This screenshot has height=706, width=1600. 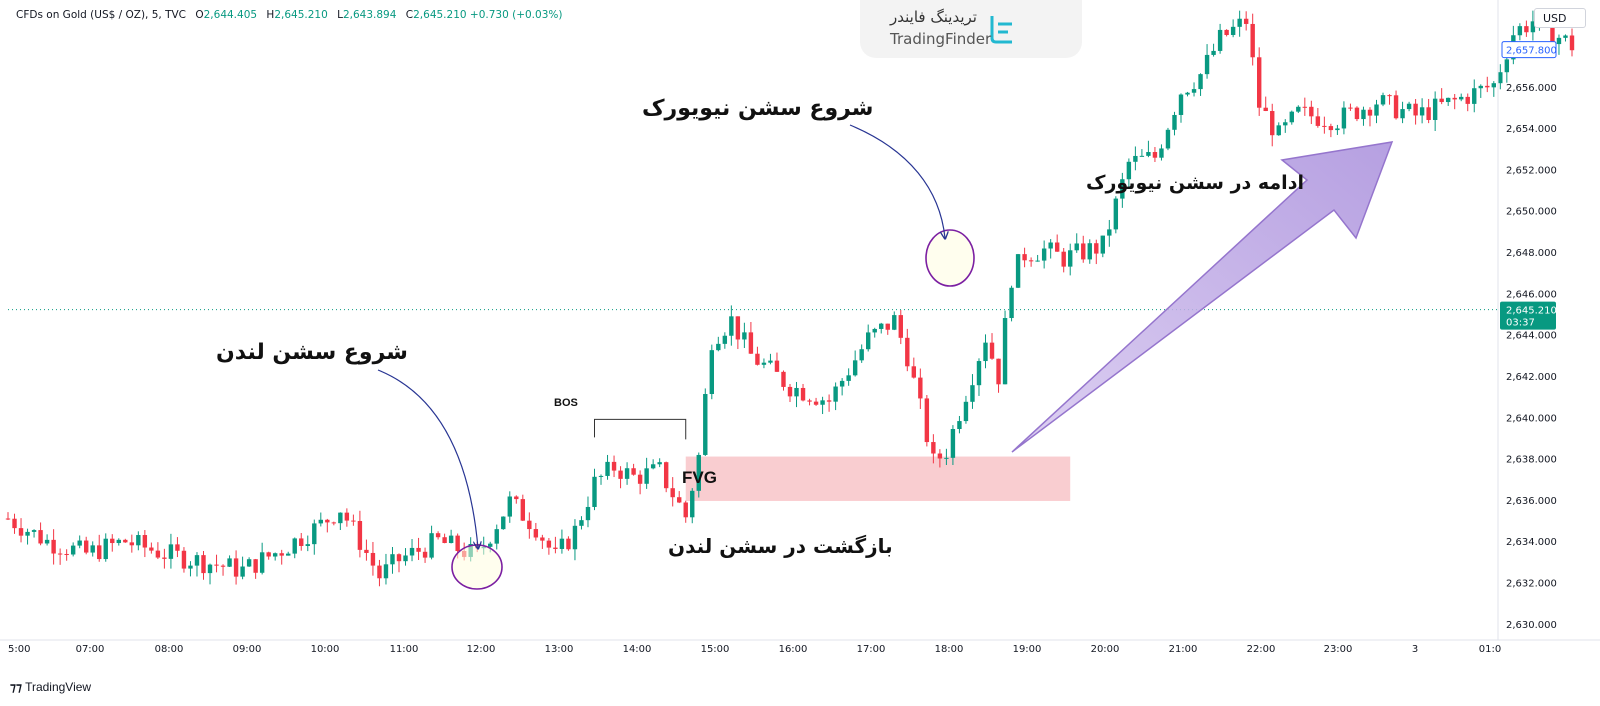 What do you see at coordinates (715, 649) in the screenshot?
I see `time-tick-label: 15:00` at bounding box center [715, 649].